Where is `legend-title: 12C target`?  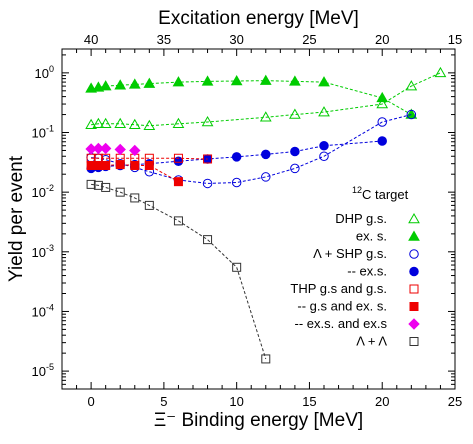 legend-title: 12C target is located at coordinates (380, 193).